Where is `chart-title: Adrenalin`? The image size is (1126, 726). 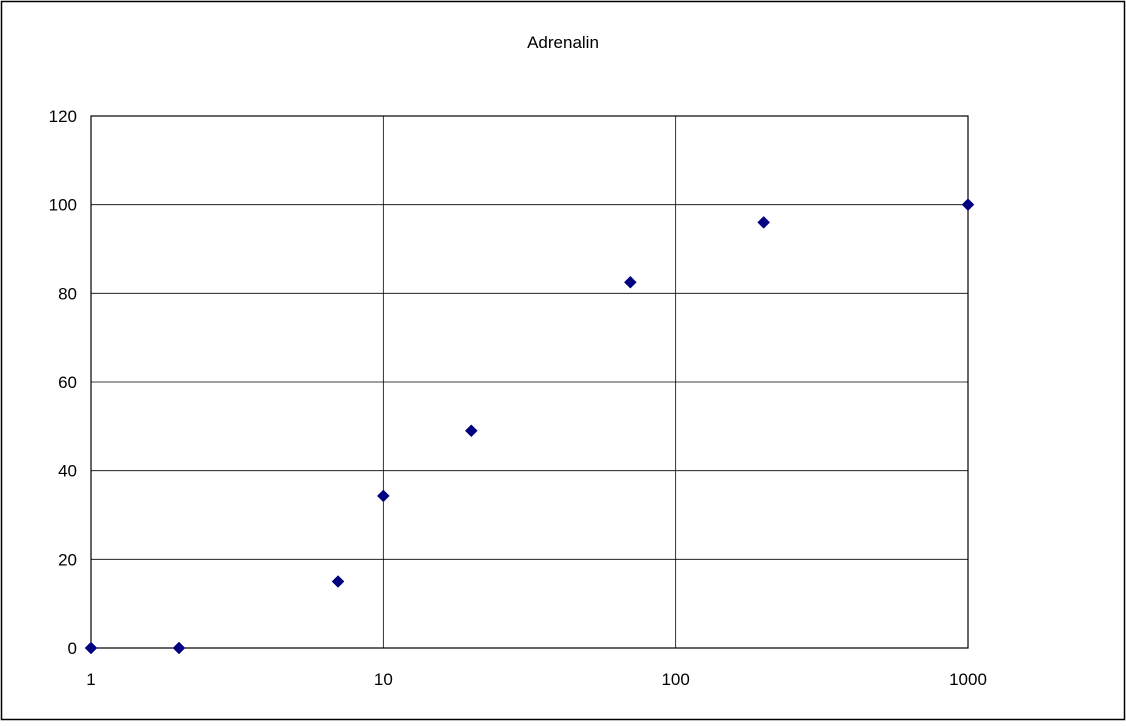 chart-title: Adrenalin is located at coordinates (563, 42).